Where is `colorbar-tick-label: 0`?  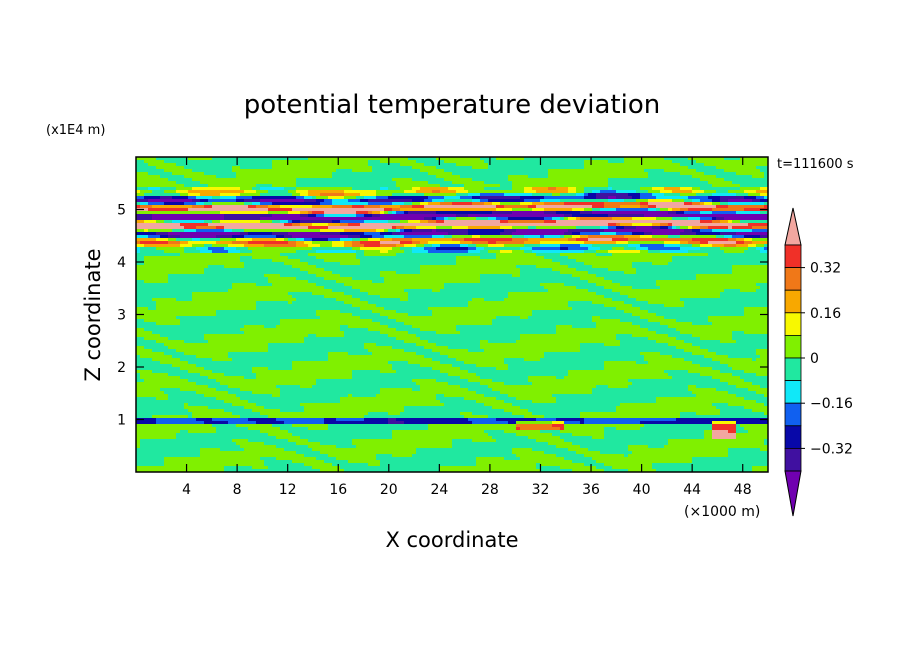 colorbar-tick-label: 0 is located at coordinates (814, 359).